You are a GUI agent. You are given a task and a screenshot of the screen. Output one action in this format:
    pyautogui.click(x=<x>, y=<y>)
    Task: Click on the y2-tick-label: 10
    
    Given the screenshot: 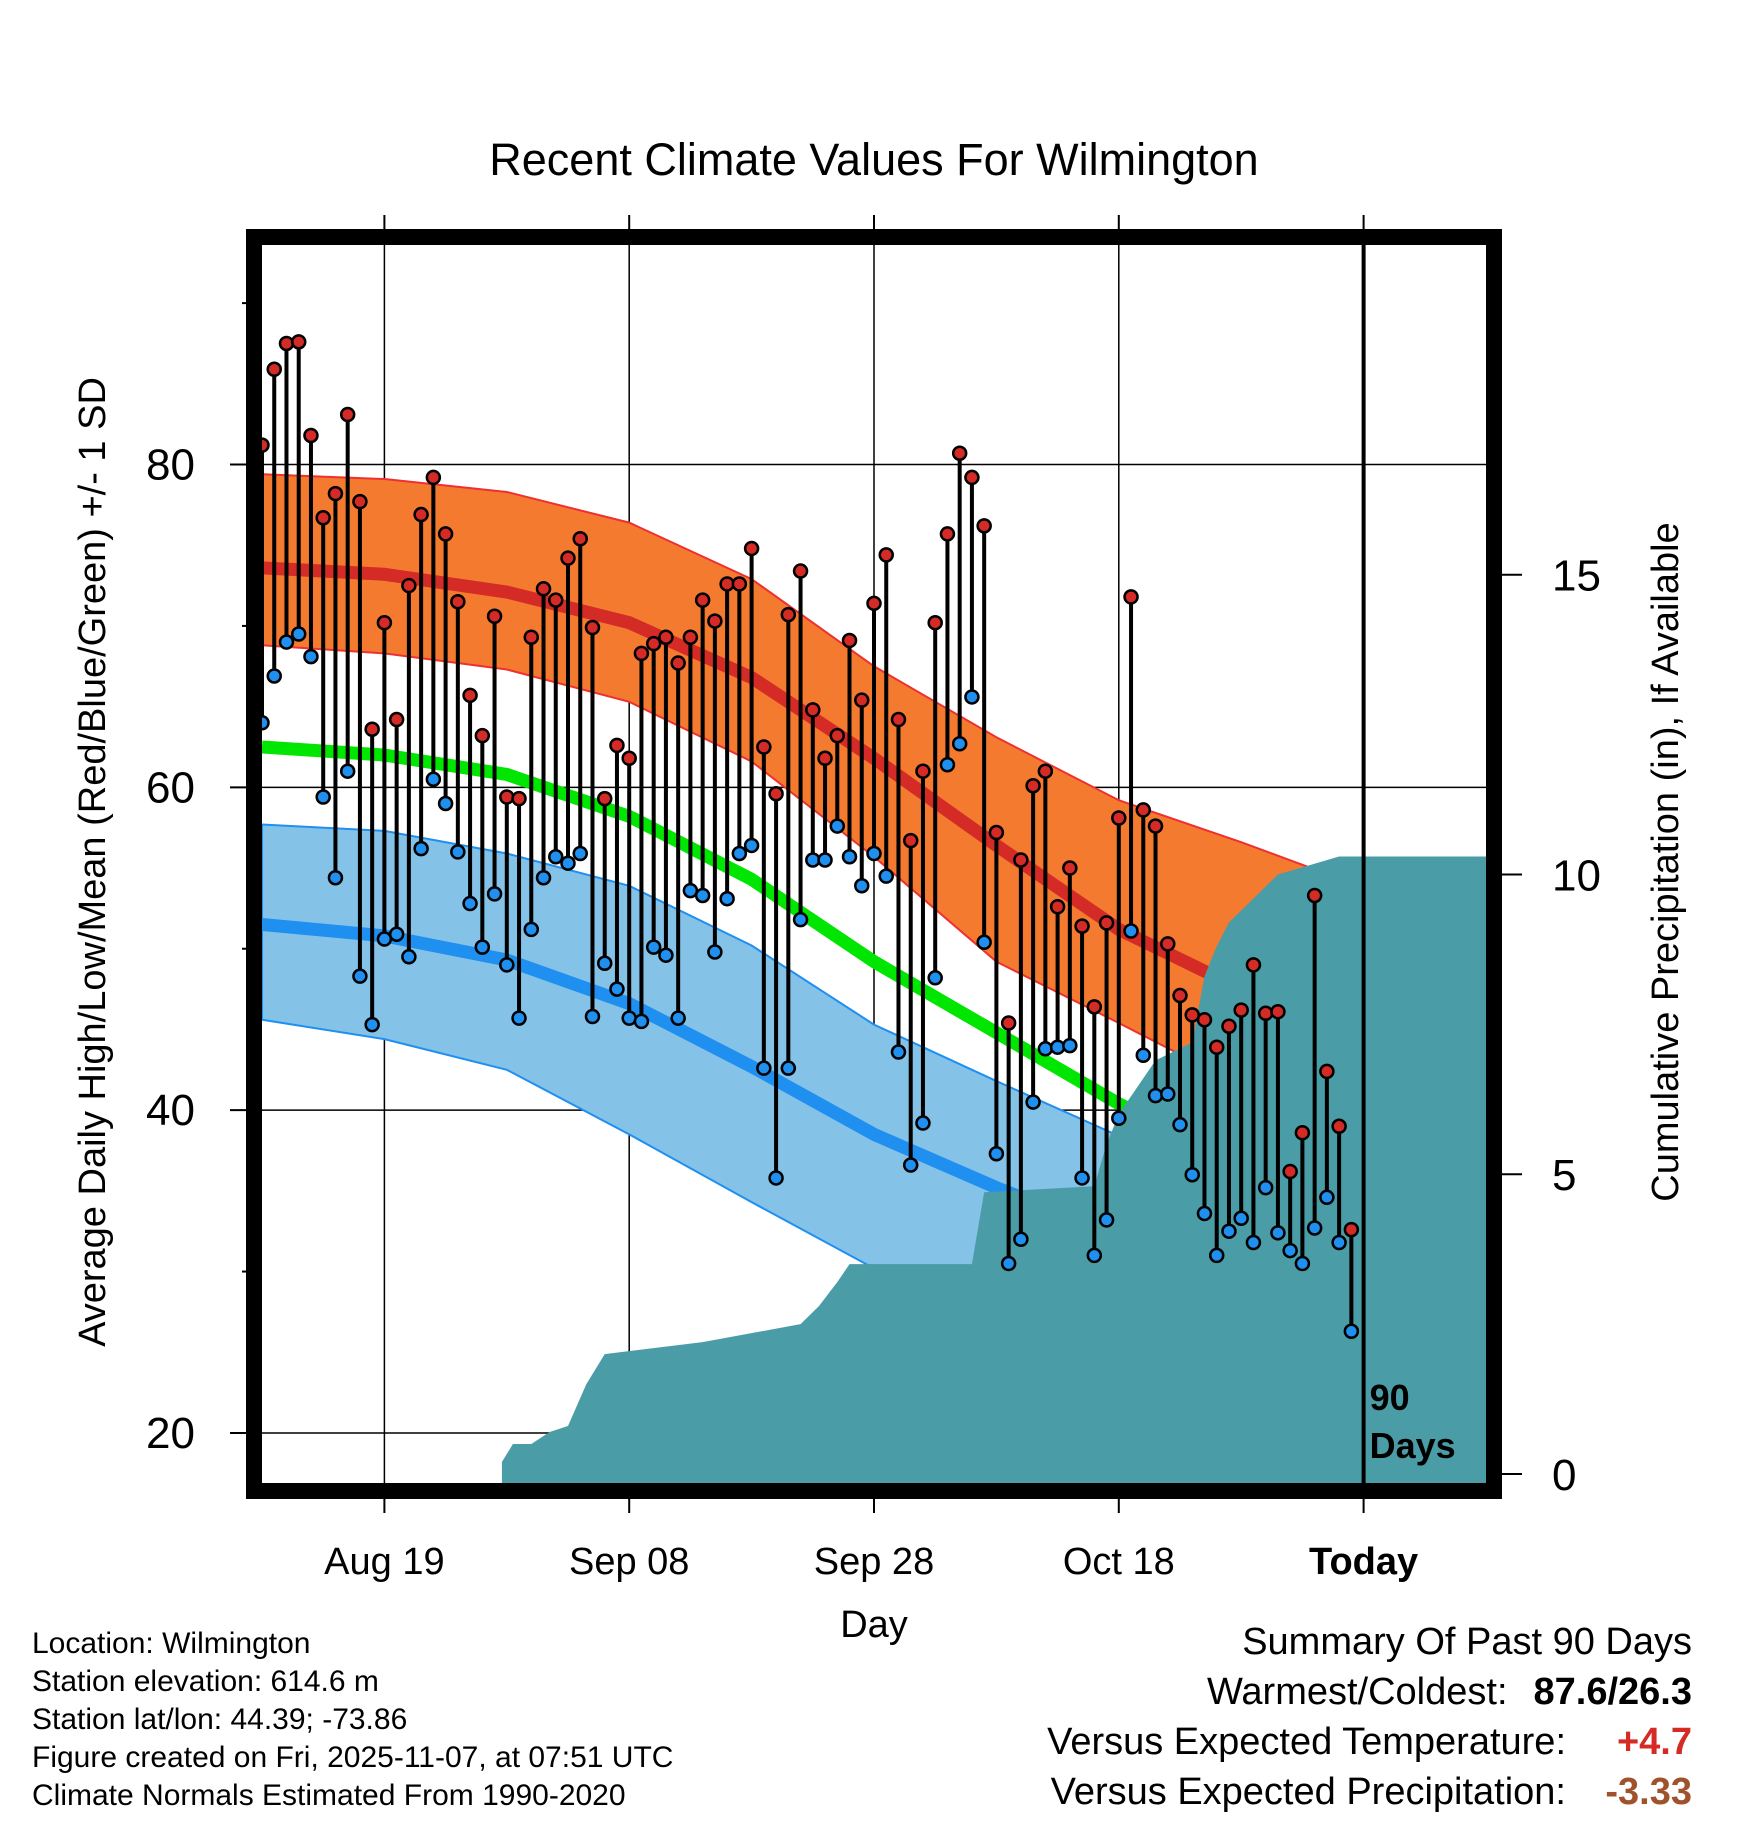 What is the action you would take?
    pyautogui.click(x=1576, y=875)
    